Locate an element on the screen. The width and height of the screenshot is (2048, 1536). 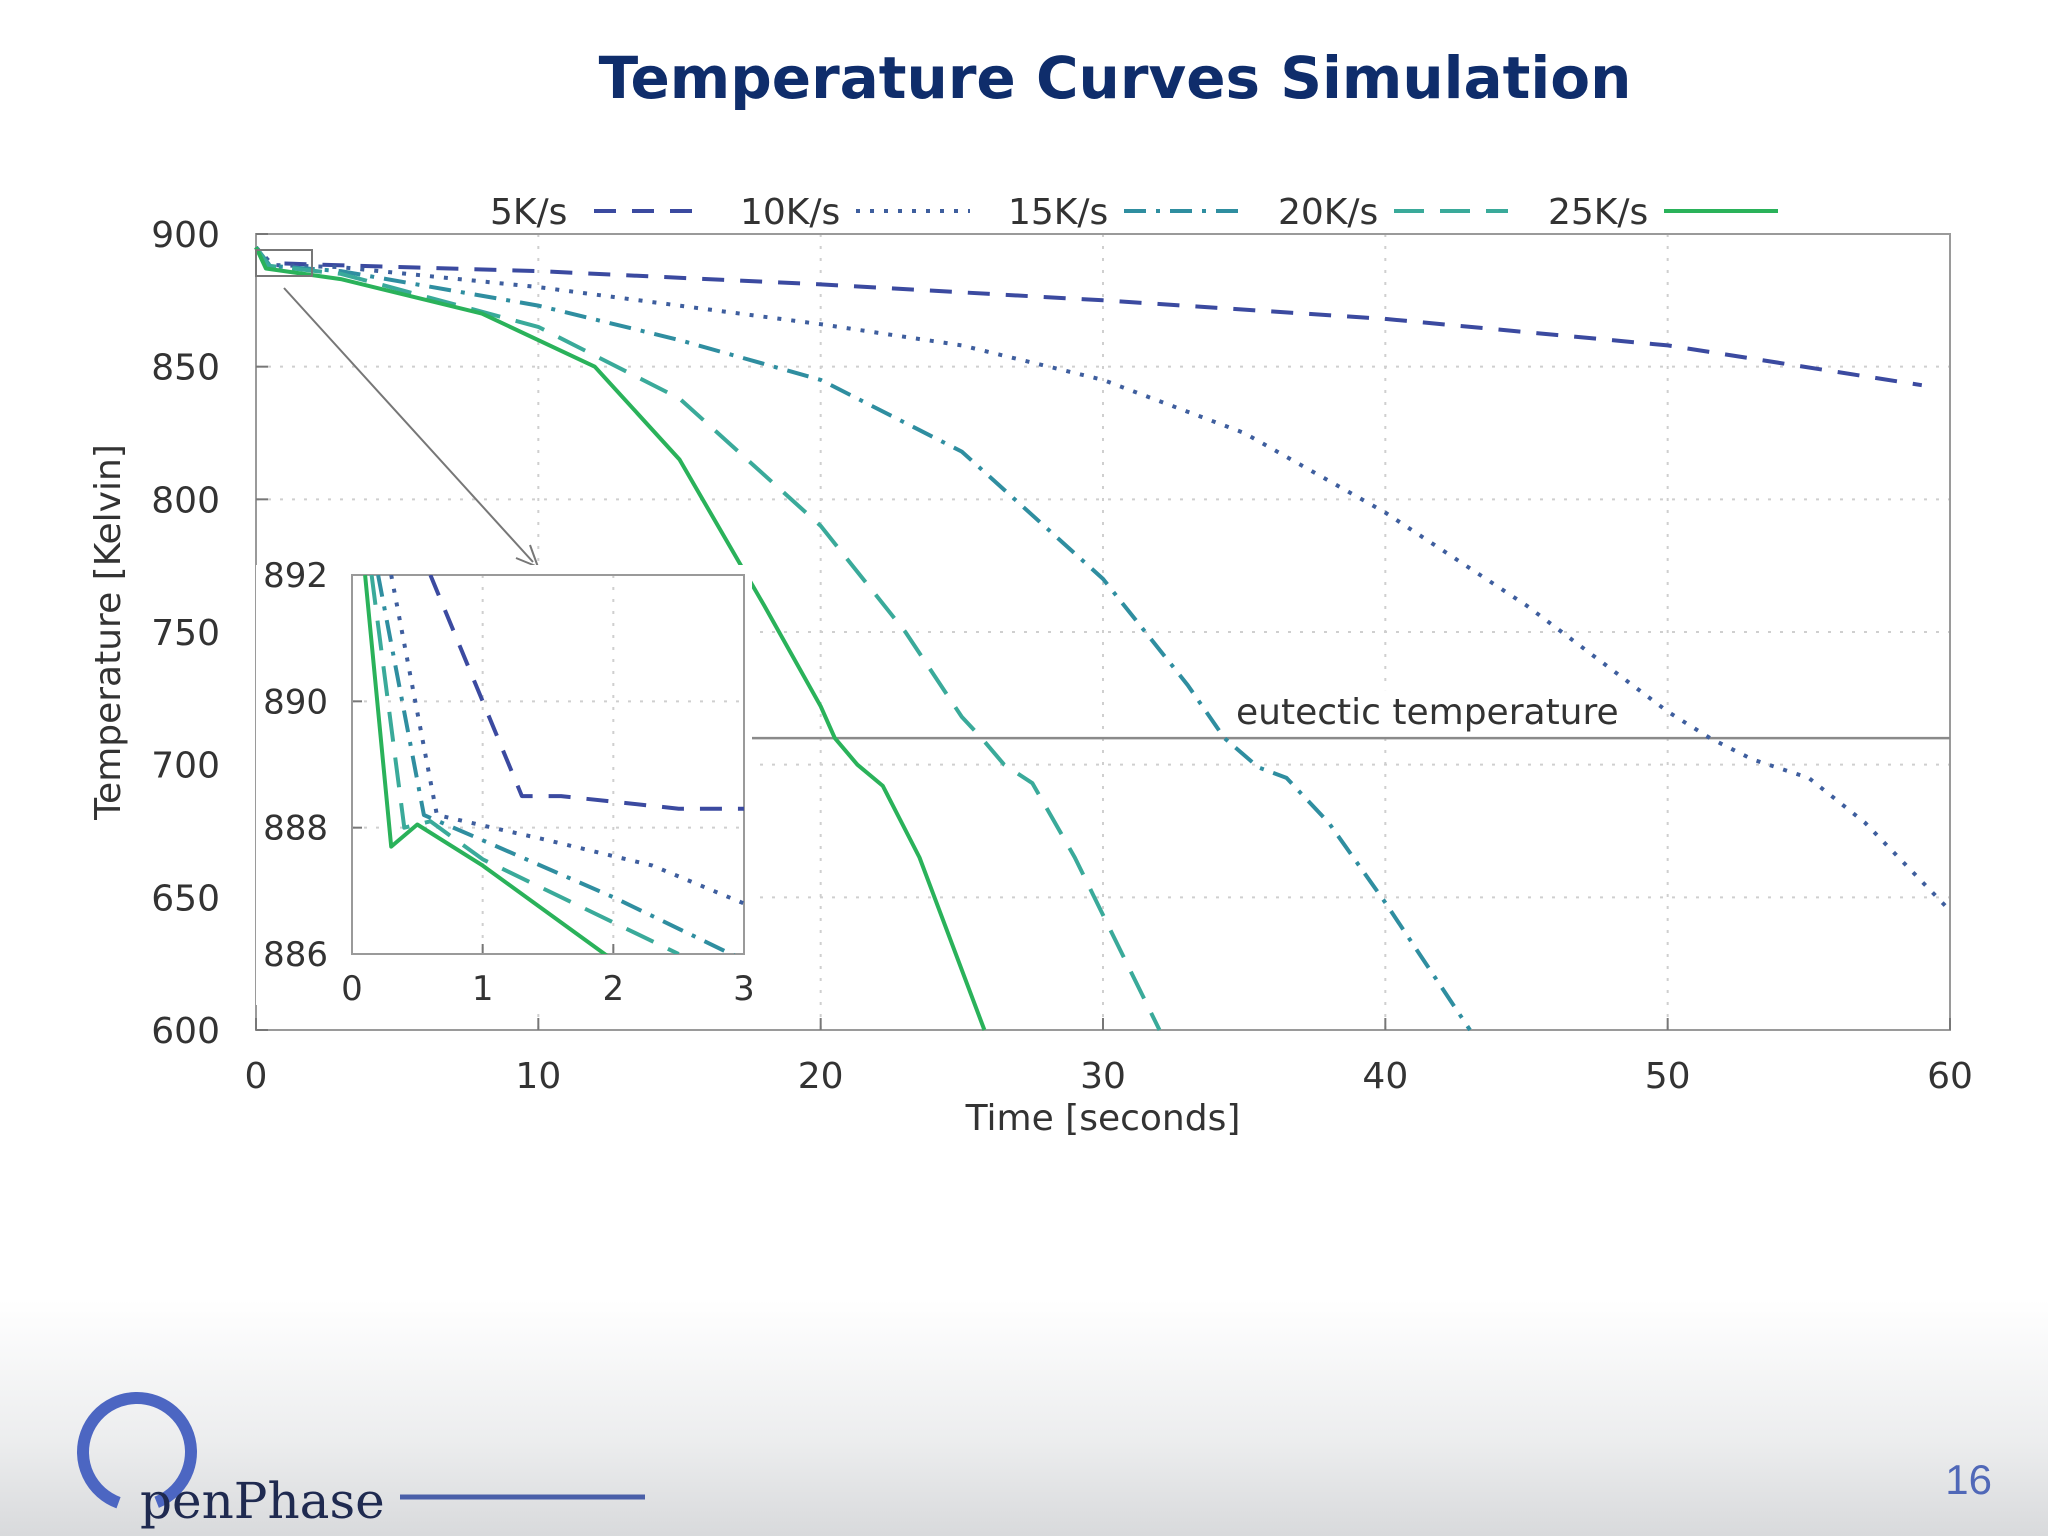
y-tick-label: 650 is located at coordinates (185, 898).